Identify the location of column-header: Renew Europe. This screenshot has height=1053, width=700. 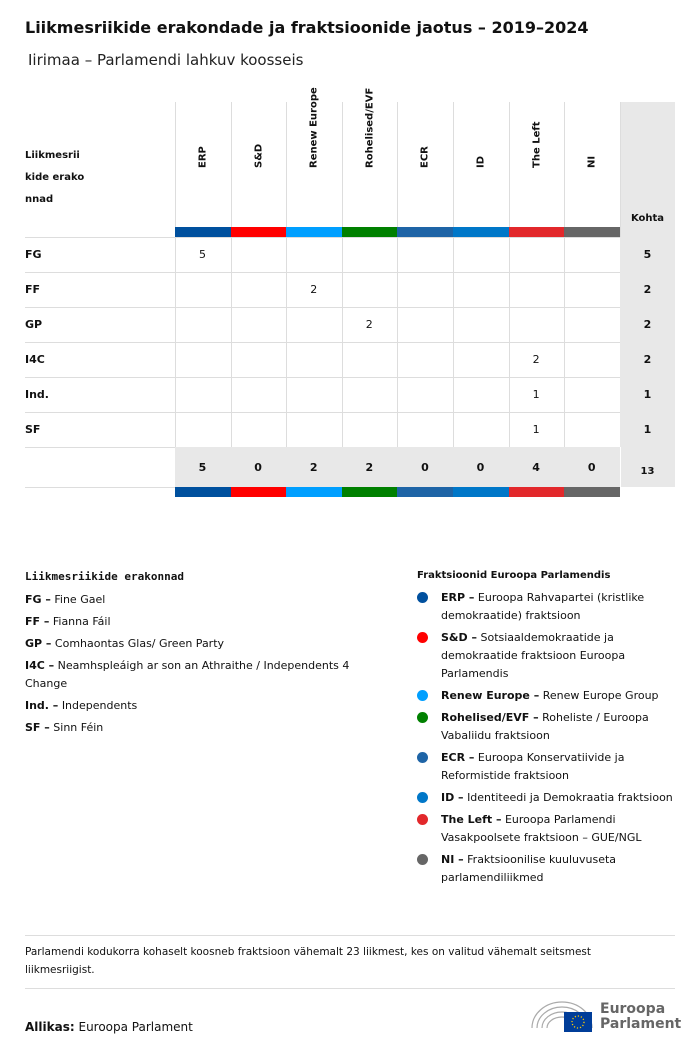
(314, 157).